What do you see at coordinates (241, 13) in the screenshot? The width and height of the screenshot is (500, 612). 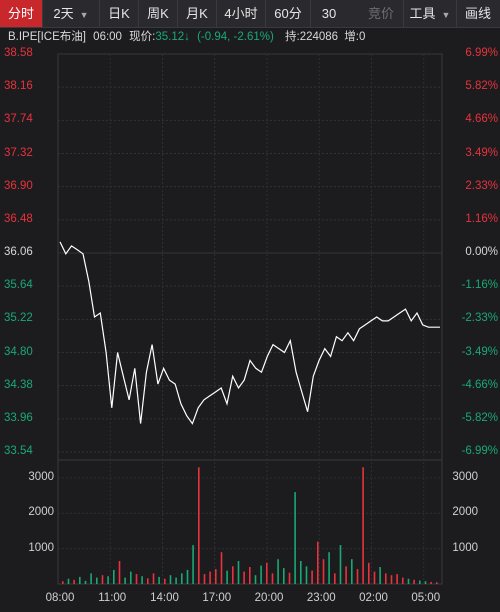 I see `tab-4-hours: 4小时` at bounding box center [241, 13].